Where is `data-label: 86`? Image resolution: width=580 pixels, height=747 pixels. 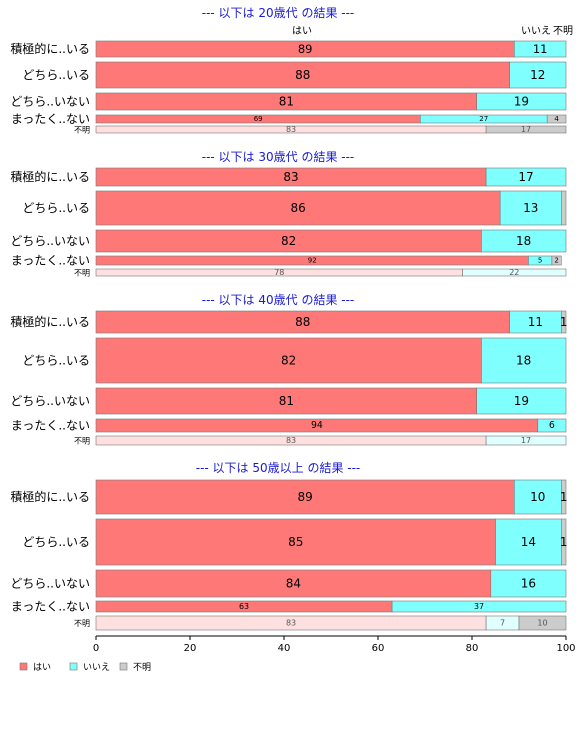
data-label: 86 is located at coordinates (297, 208).